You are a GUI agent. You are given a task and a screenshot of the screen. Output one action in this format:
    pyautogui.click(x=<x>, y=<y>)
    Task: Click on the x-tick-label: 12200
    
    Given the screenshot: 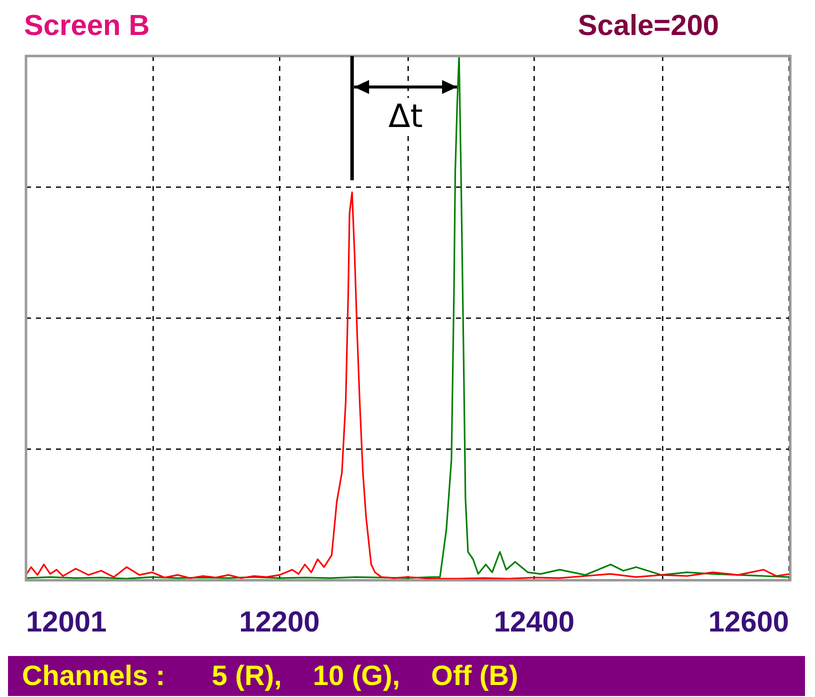 What is the action you would take?
    pyautogui.click(x=279, y=622)
    